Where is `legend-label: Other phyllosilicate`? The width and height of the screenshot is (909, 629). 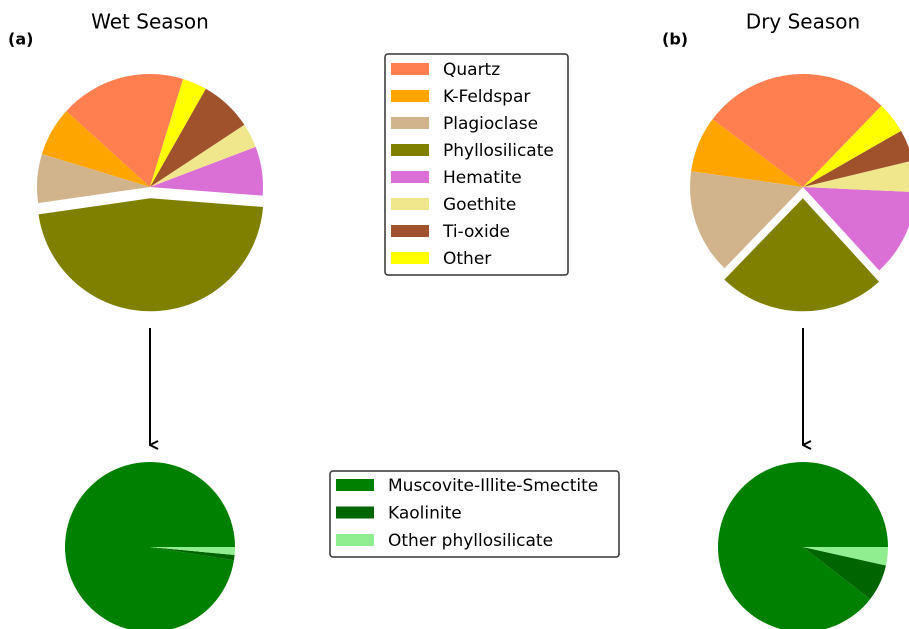
legend-label: Other phyllosilicate is located at coordinates (470, 541).